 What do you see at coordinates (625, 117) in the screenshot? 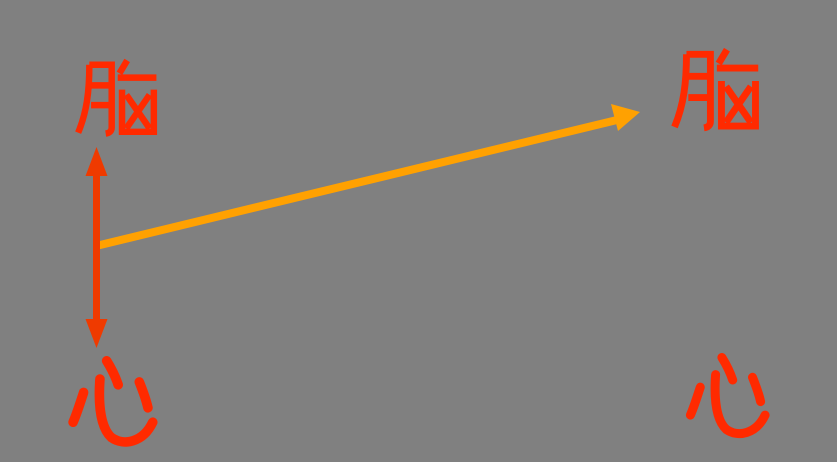
I see `diagonal-arrow-head-icon` at bounding box center [625, 117].